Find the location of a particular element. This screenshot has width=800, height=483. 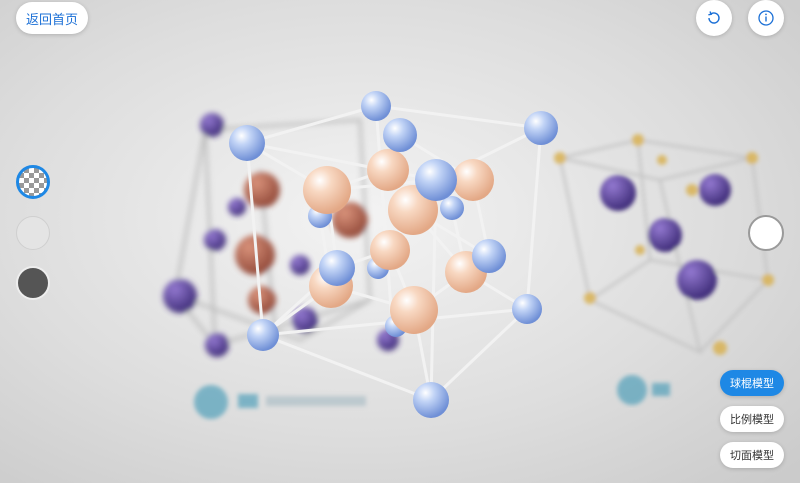

refresh-icon is located at coordinates (714, 17).